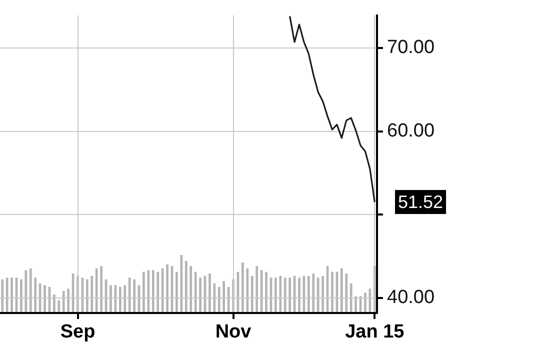 This screenshot has height=360, width=540. Describe the element at coordinates (411, 297) in the screenshot. I see `y-tick-label: 40.00` at that location.